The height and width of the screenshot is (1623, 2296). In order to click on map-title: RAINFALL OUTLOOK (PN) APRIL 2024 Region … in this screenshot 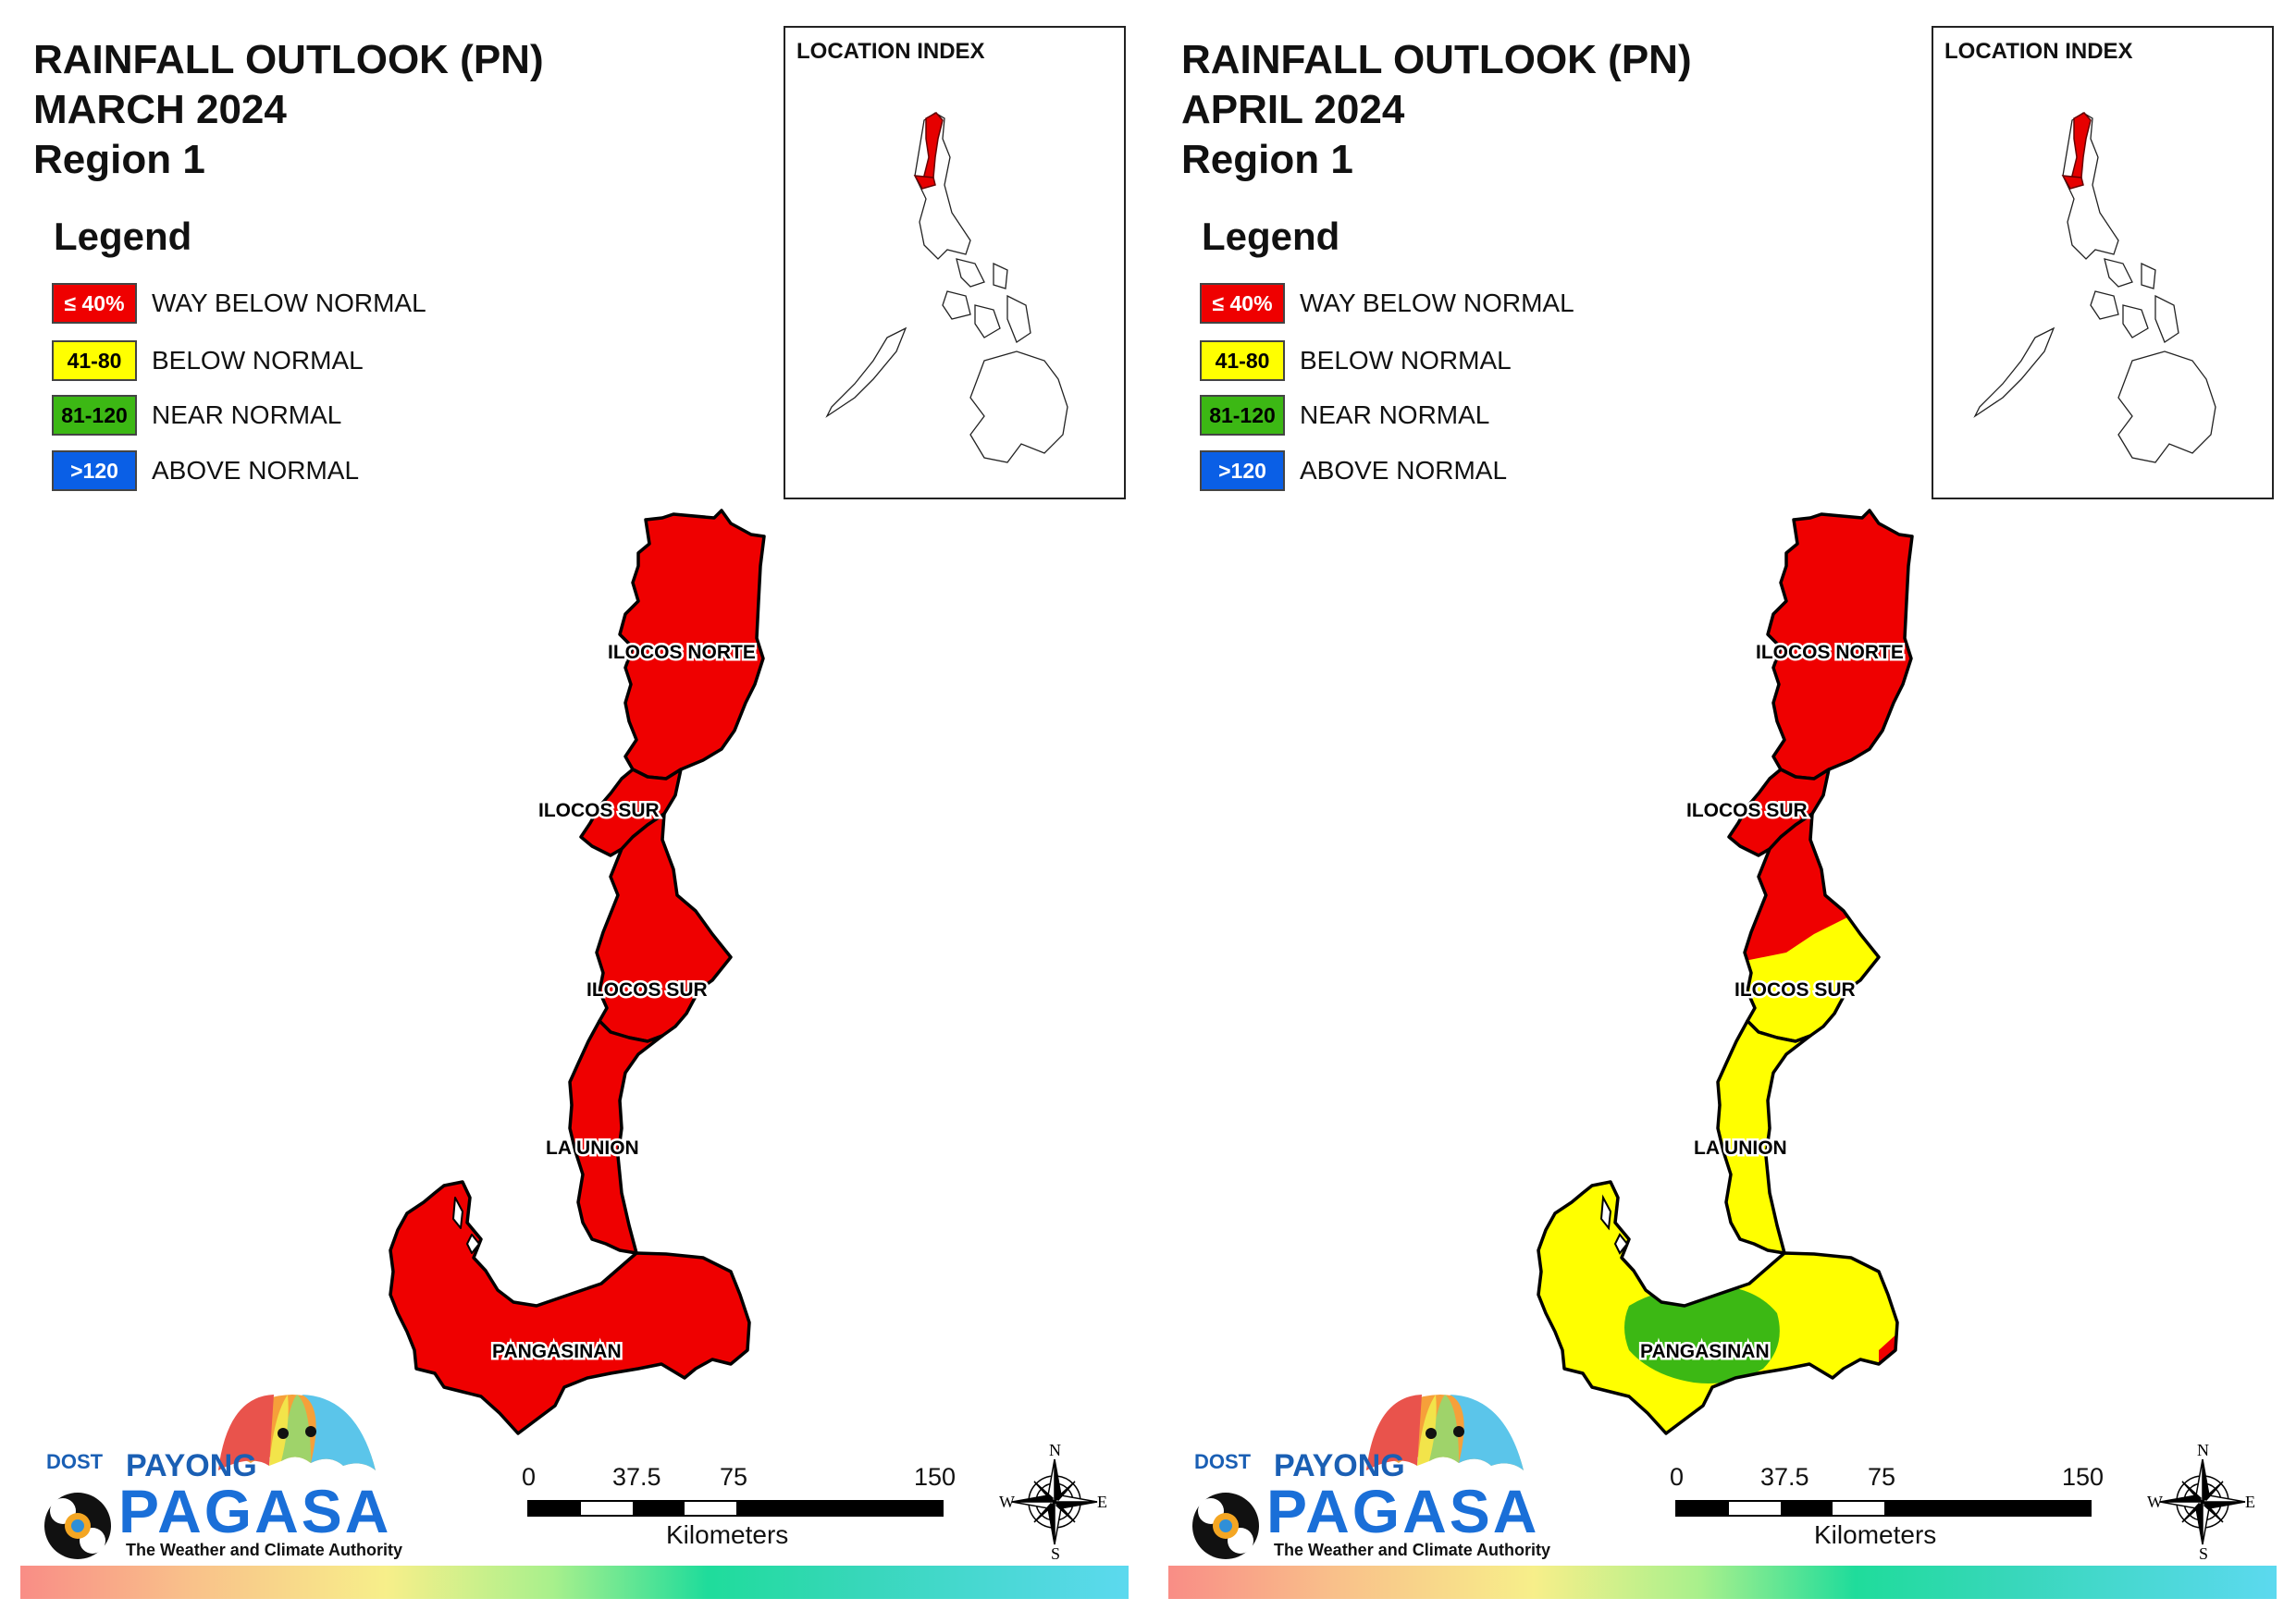, I will do `click(1436, 110)`.